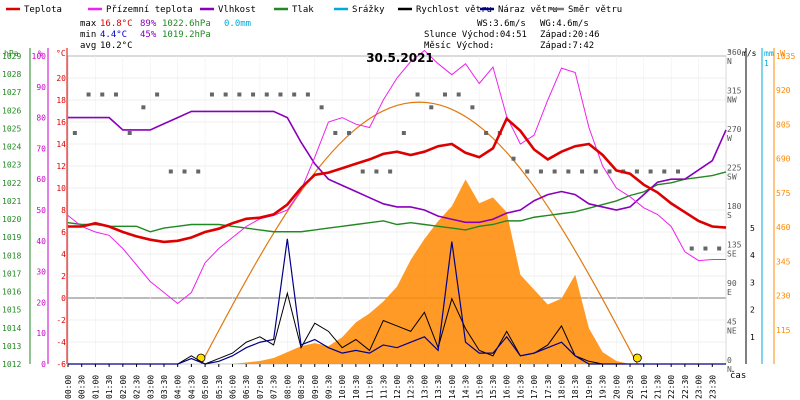 This screenshot has width=800, height=400. Describe the element at coordinates (507, 387) in the screenshot. I see `tick-label-x: 16:00` at that location.